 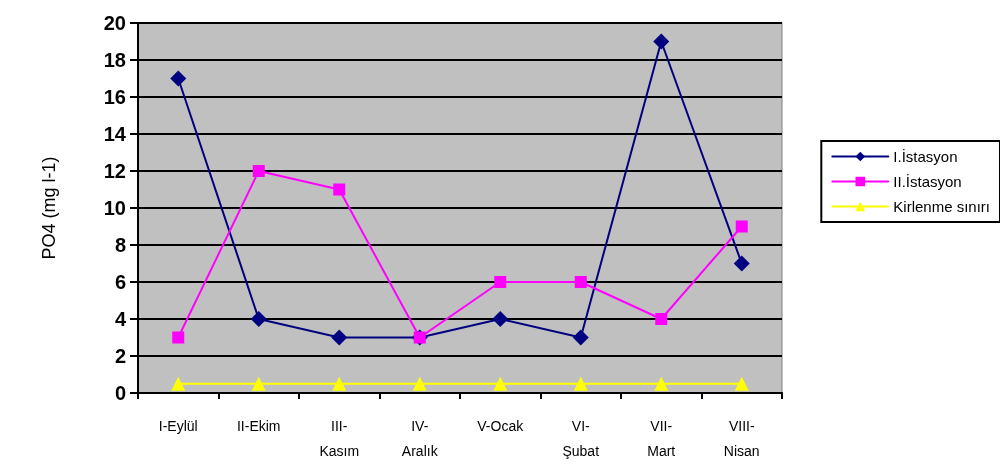 What do you see at coordinates (120, 282) in the screenshot?
I see `y-tick-label: 6` at bounding box center [120, 282].